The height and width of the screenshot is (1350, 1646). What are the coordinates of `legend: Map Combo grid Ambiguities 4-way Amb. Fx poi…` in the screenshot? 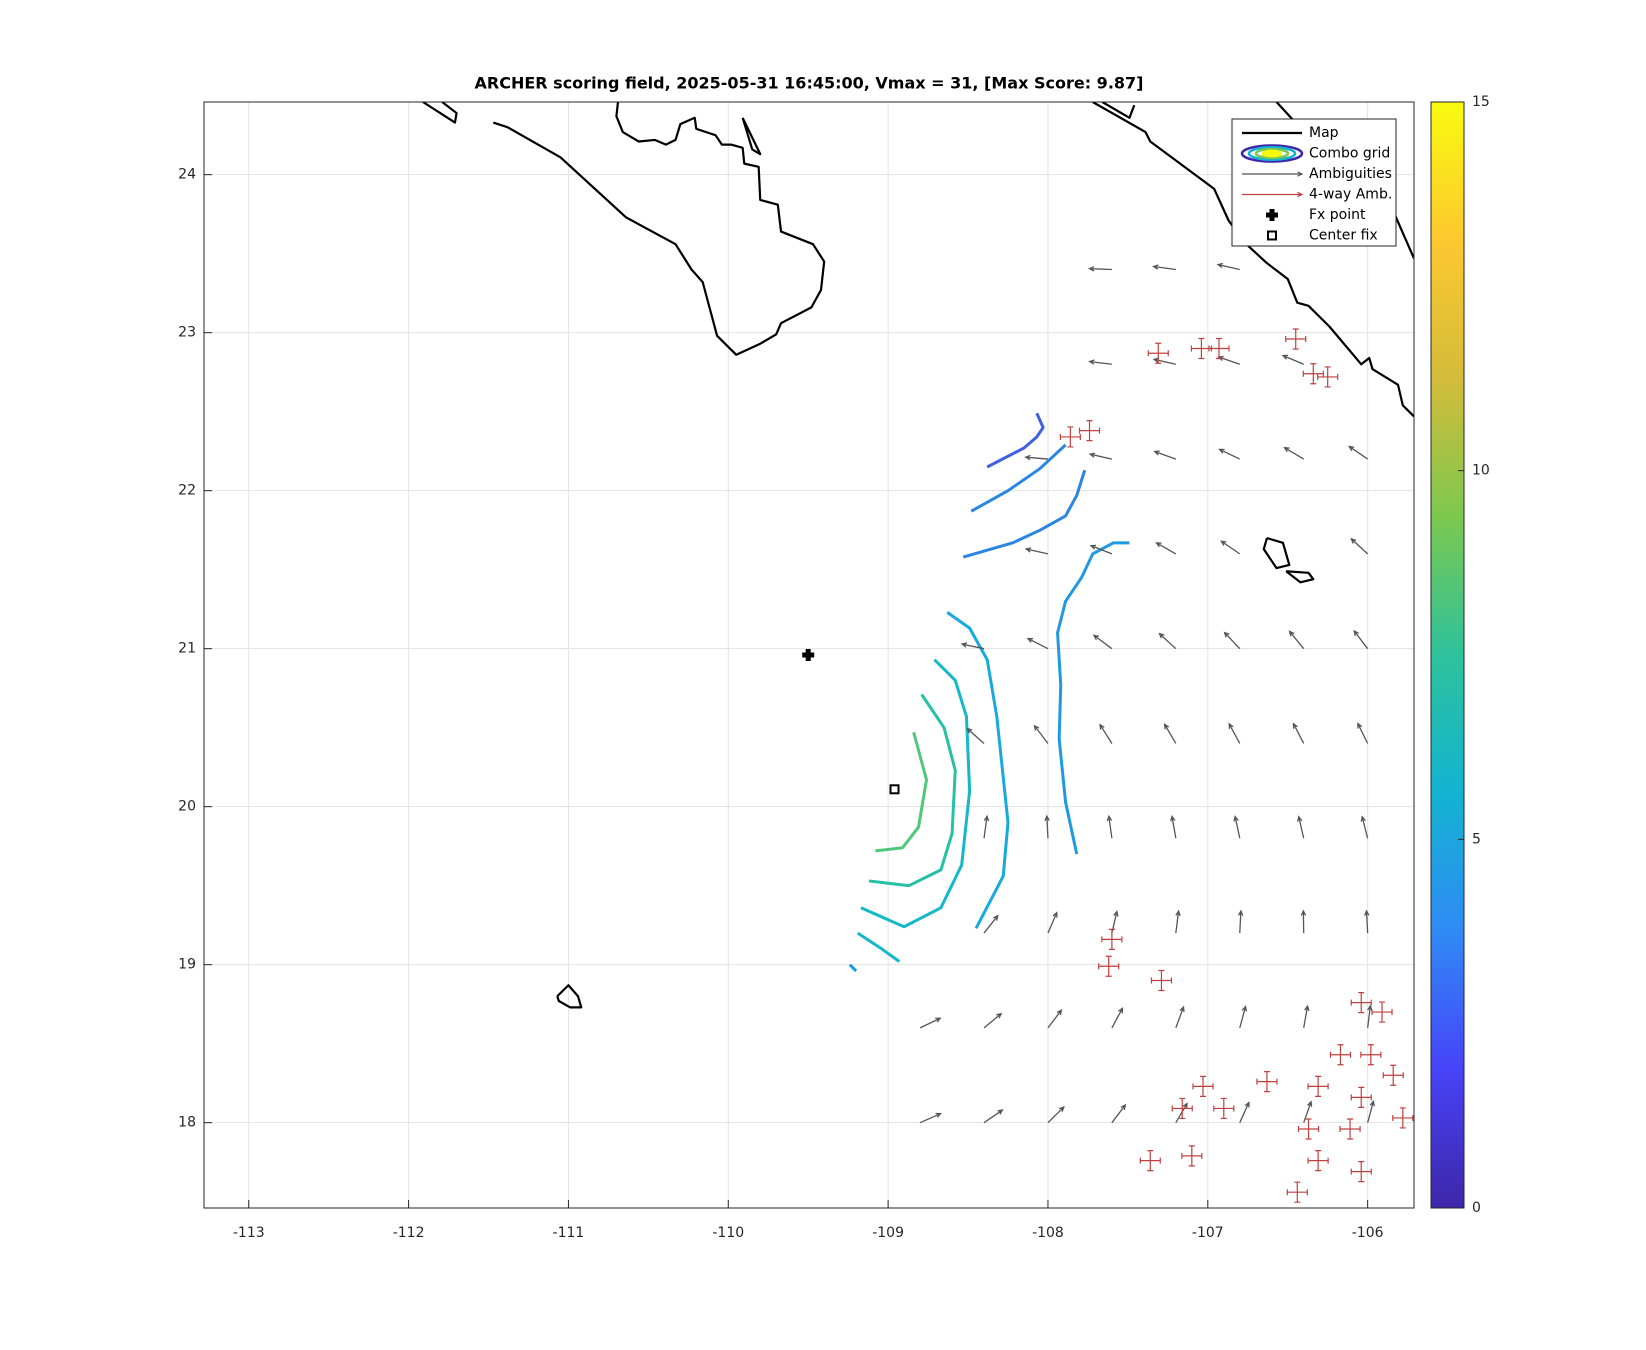 It's located at (1314, 182).